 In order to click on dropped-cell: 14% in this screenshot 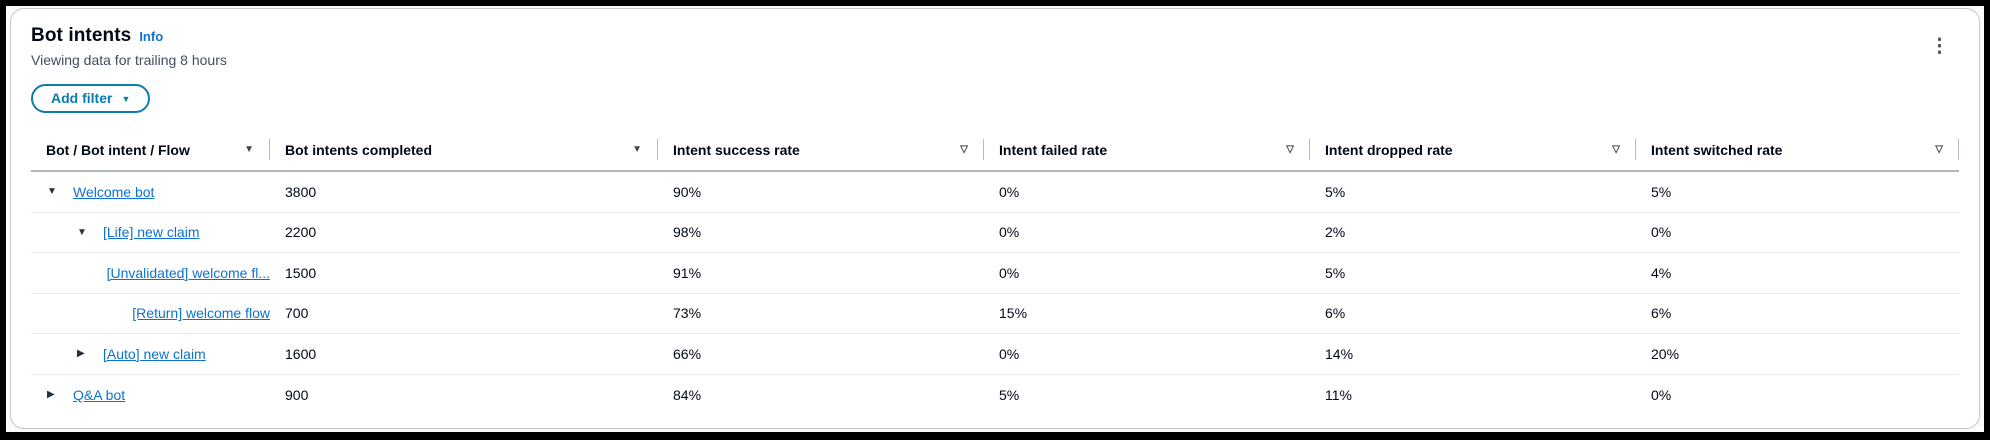, I will do `click(1339, 353)`.